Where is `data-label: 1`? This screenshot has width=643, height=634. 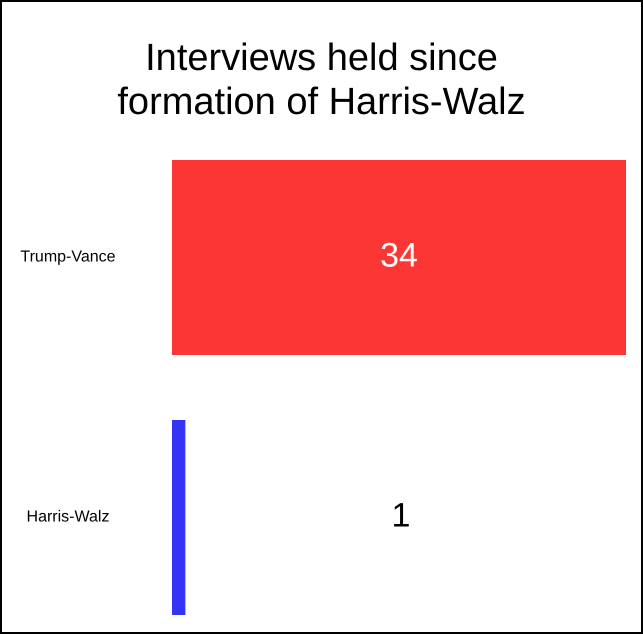
data-label: 1 is located at coordinates (401, 515).